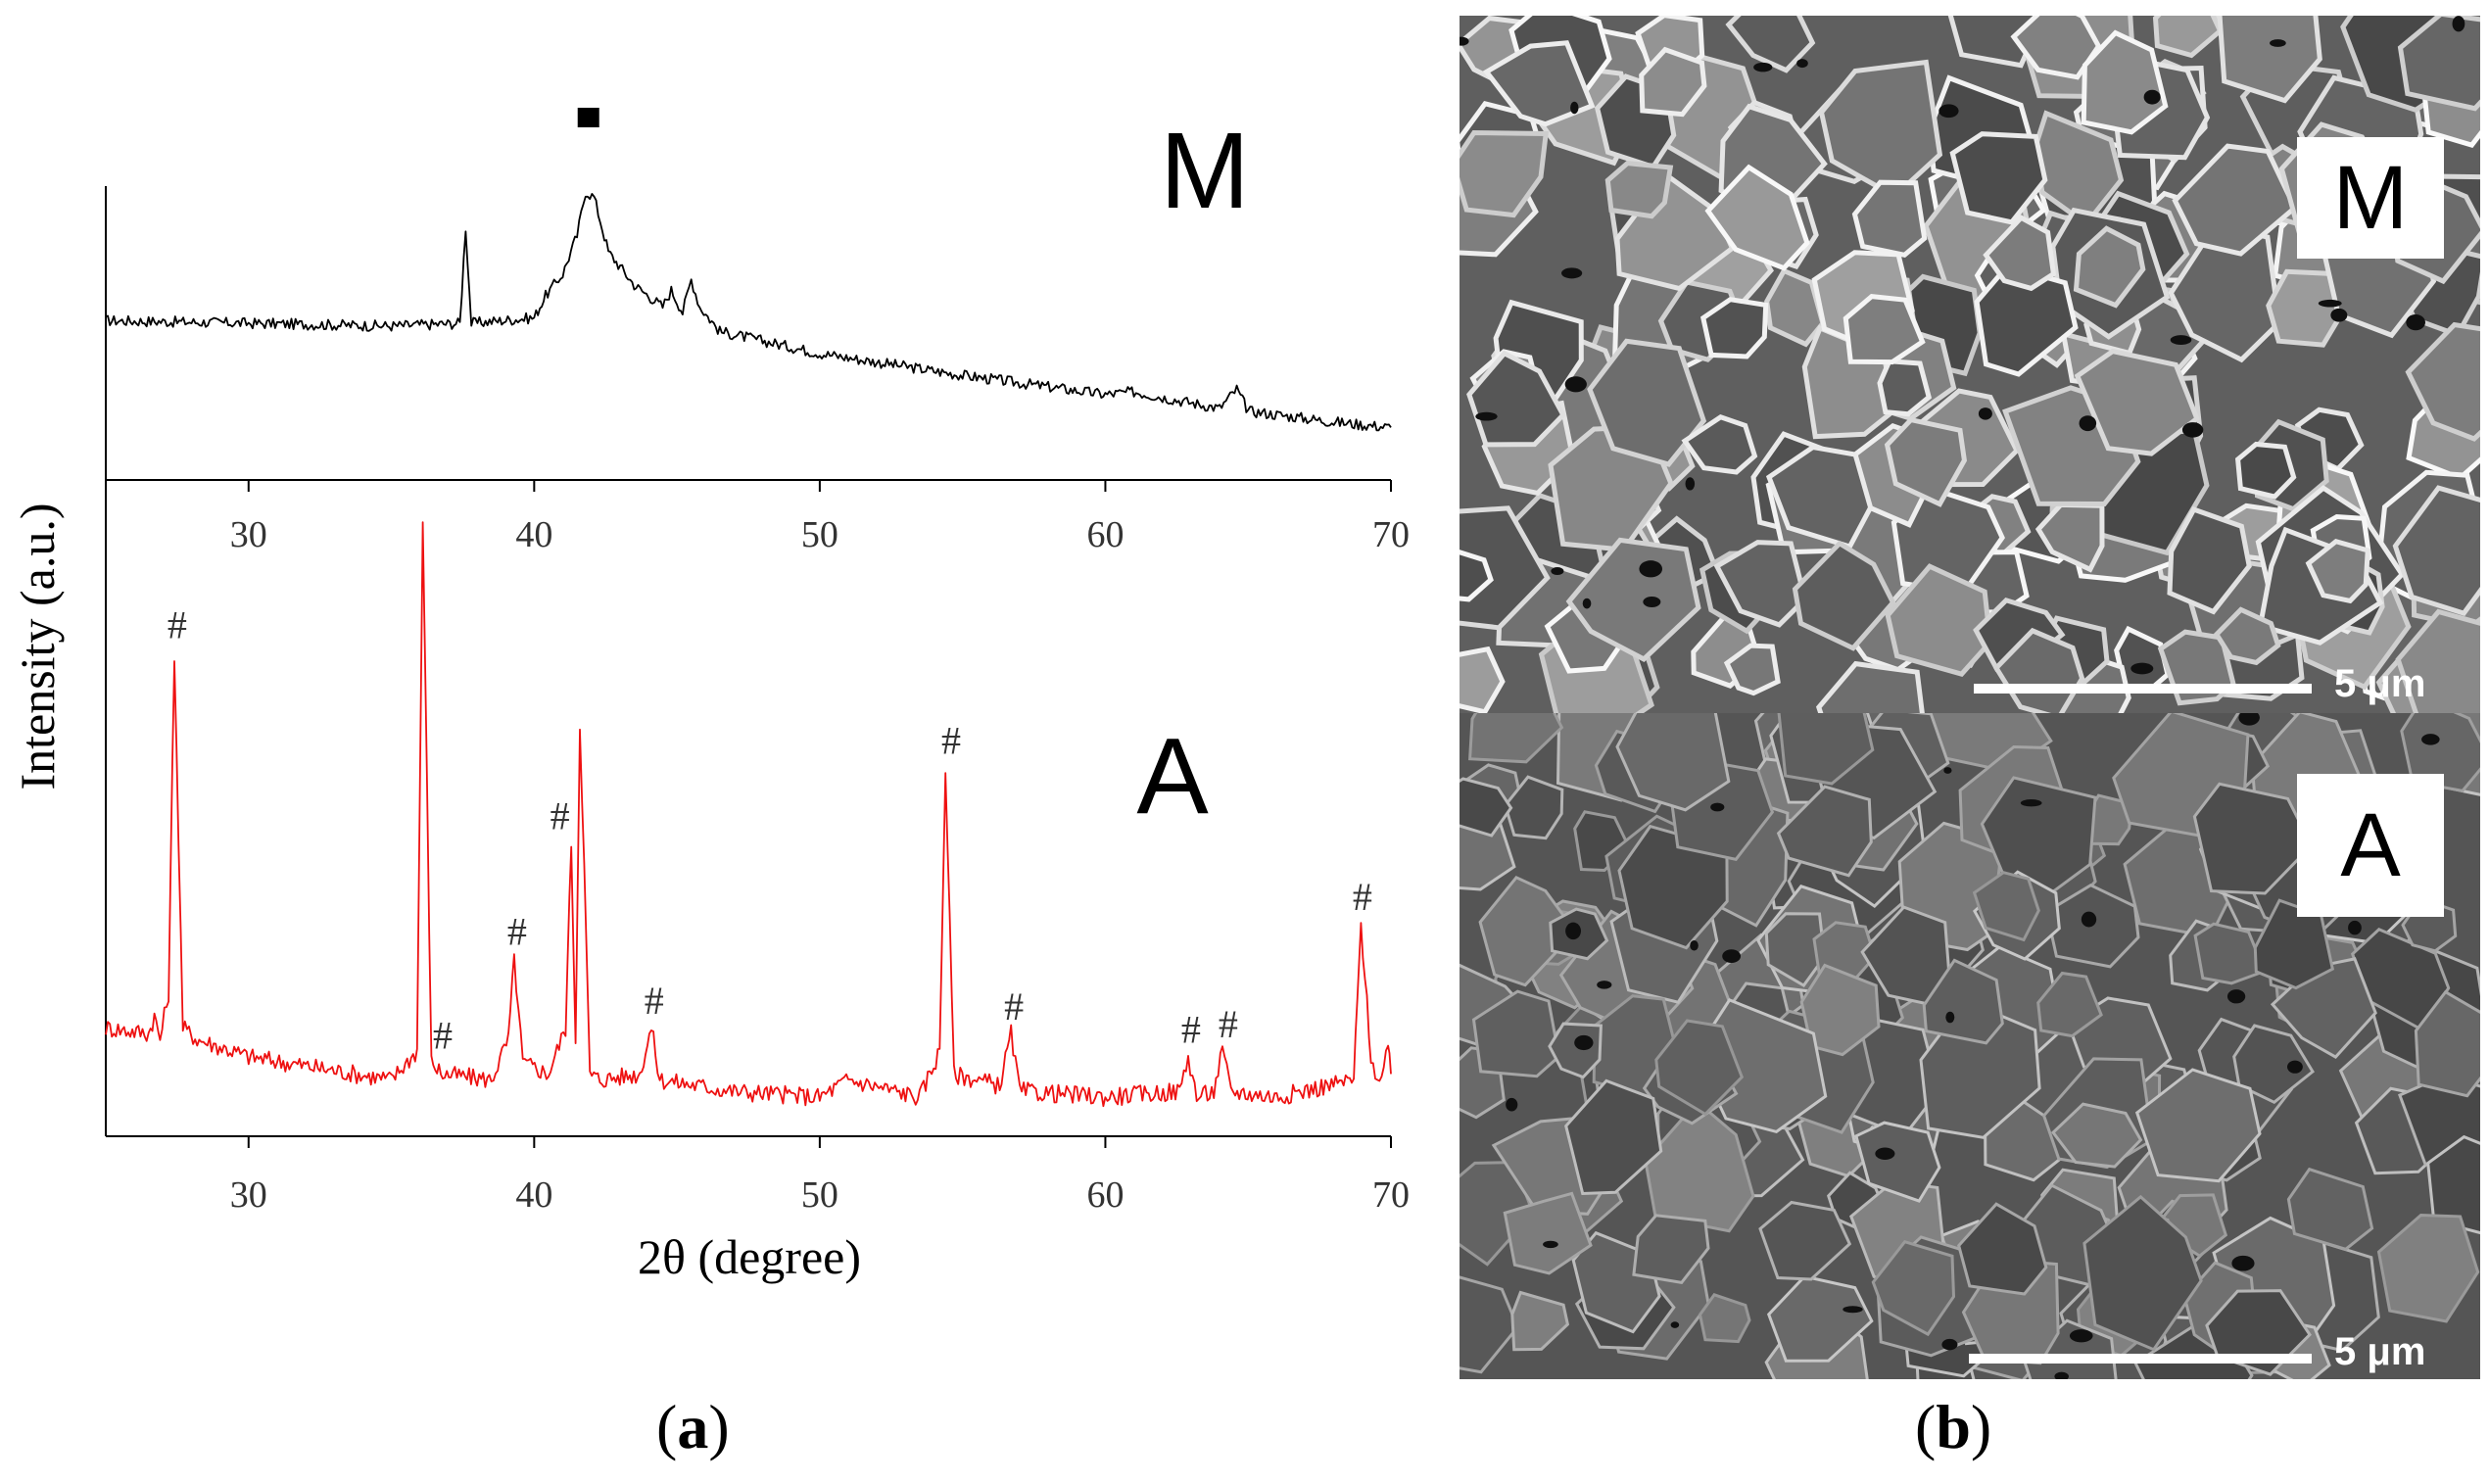 The width and height of the screenshot is (2489, 1484). Describe the element at coordinates (1173, 776) in the screenshot. I see `panel-label-a: A` at that location.